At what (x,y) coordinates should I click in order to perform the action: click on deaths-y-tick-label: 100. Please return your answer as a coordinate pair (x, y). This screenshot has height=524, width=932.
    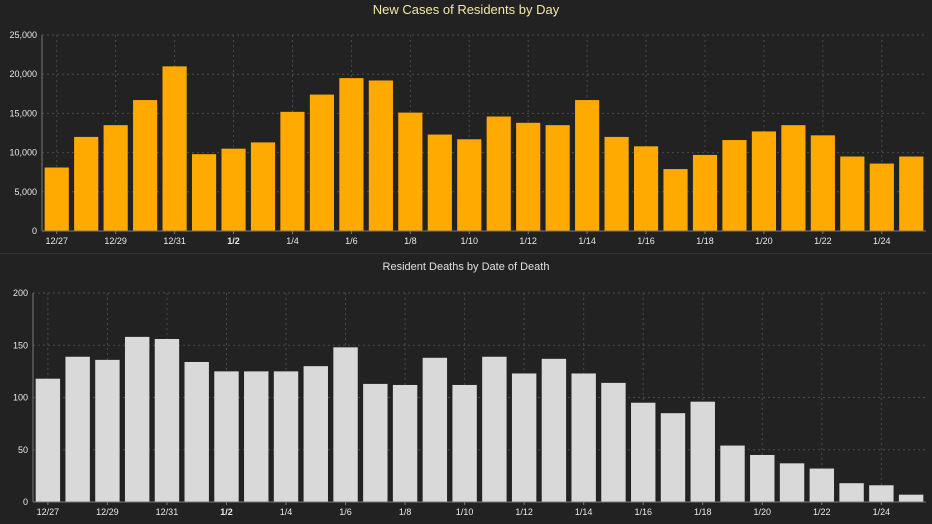
    Looking at the image, I should click on (20, 398).